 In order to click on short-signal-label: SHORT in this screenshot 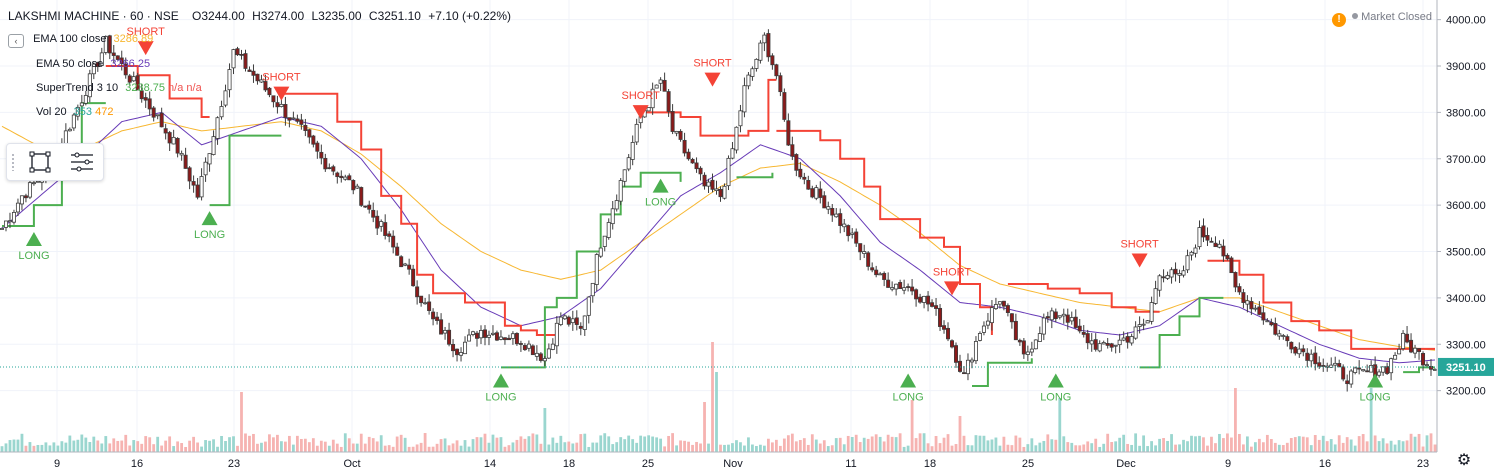, I will do `click(712, 64)`.